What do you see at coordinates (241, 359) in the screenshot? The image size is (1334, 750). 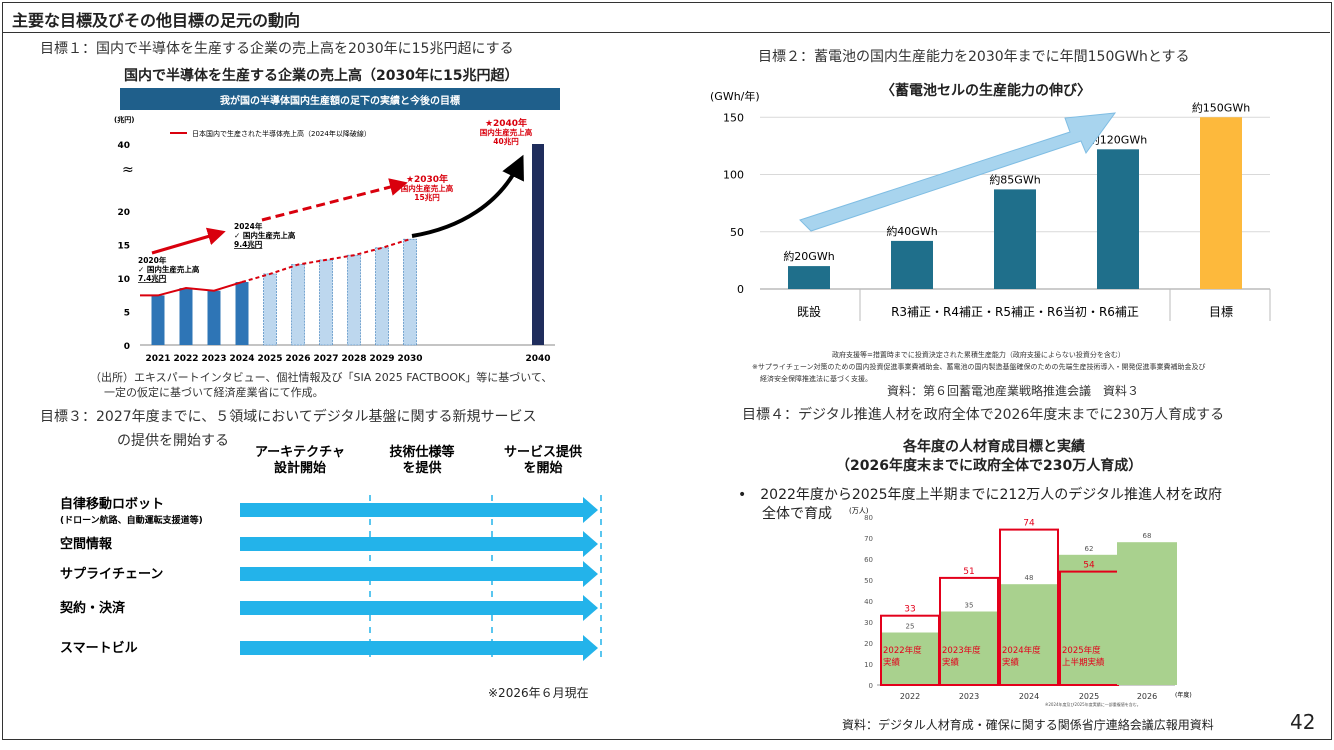 I see `semi-xtick-2024: 2024` at bounding box center [241, 359].